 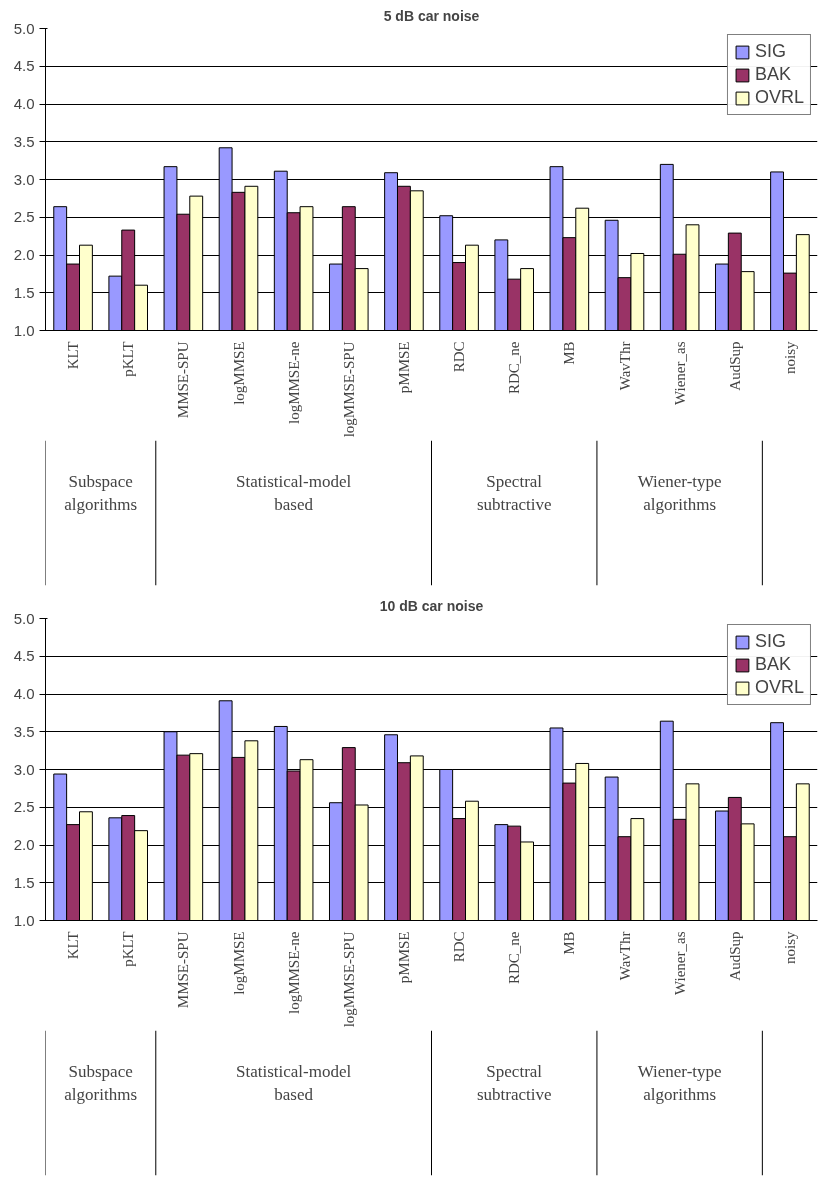 I want to click on chart-title: 10 dB car noise, so click(x=431, y=605).